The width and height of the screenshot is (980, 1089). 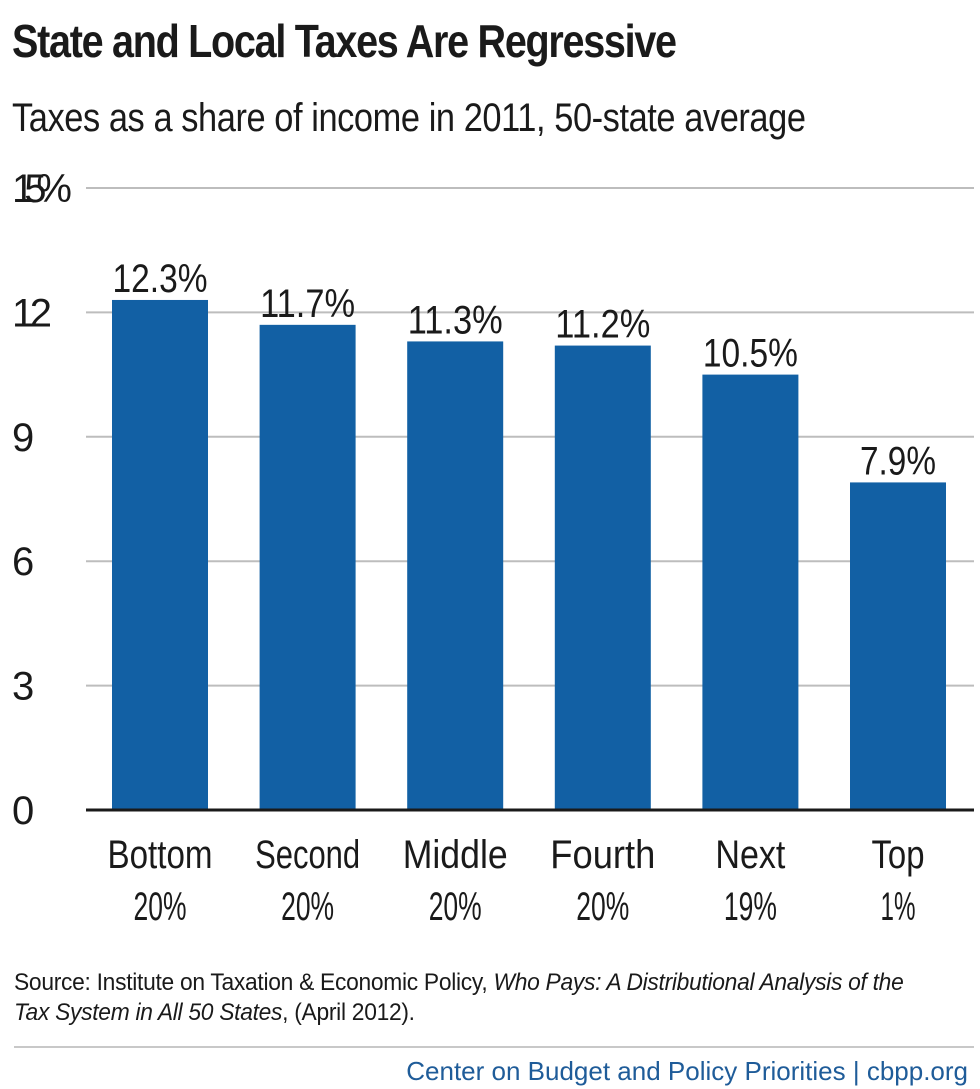 What do you see at coordinates (344, 41) in the screenshot?
I see `chart-title: State and Local Taxes Are Regressive` at bounding box center [344, 41].